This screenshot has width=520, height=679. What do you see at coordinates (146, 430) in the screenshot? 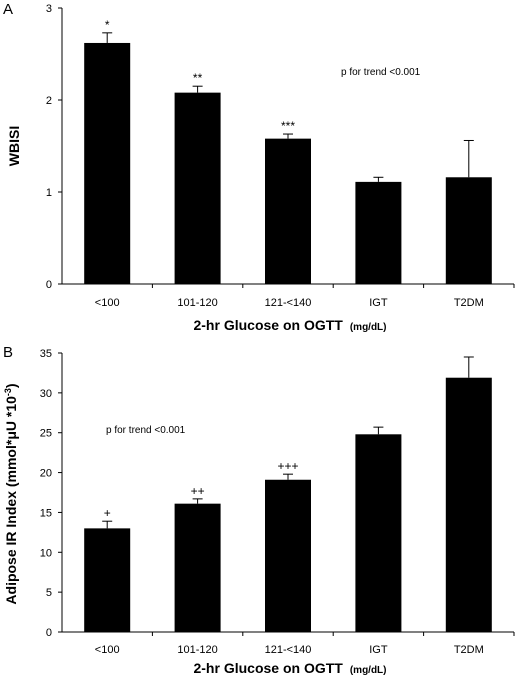
I see `panel-b-trend-annotation: p for trend <0.001` at bounding box center [146, 430].